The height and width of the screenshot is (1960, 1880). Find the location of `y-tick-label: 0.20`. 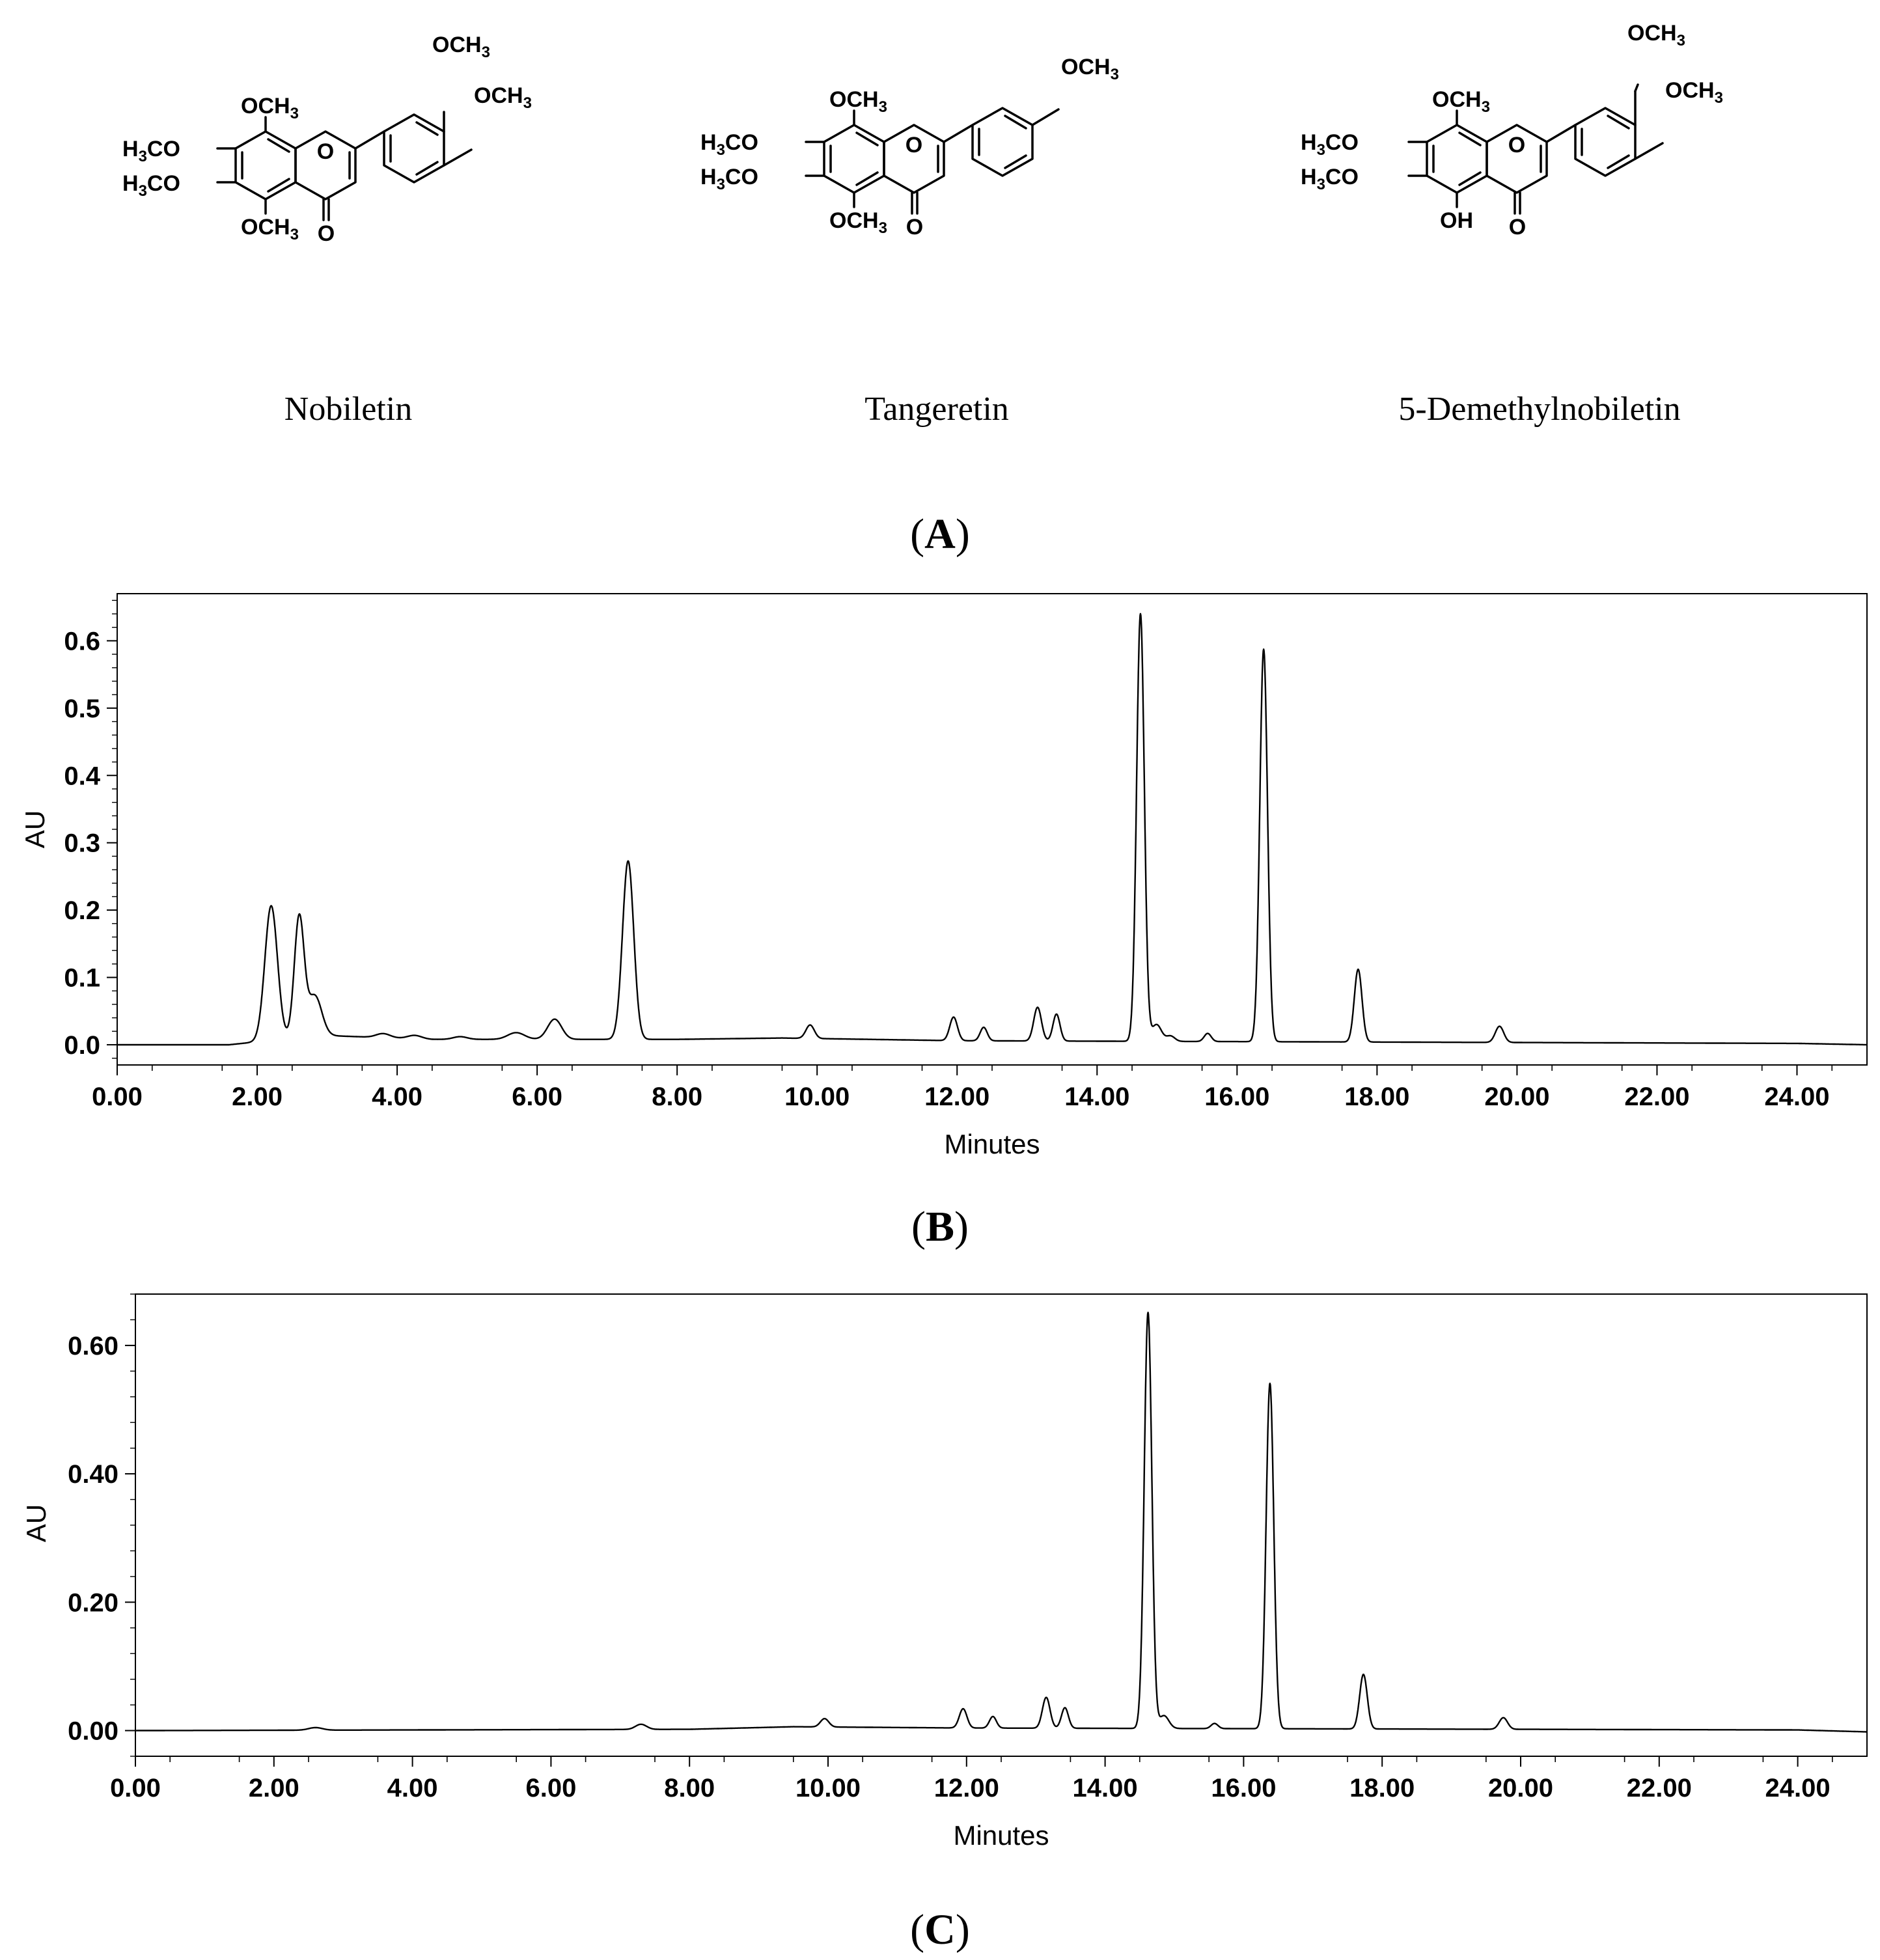

y-tick-label: 0.20 is located at coordinates (93, 1602).